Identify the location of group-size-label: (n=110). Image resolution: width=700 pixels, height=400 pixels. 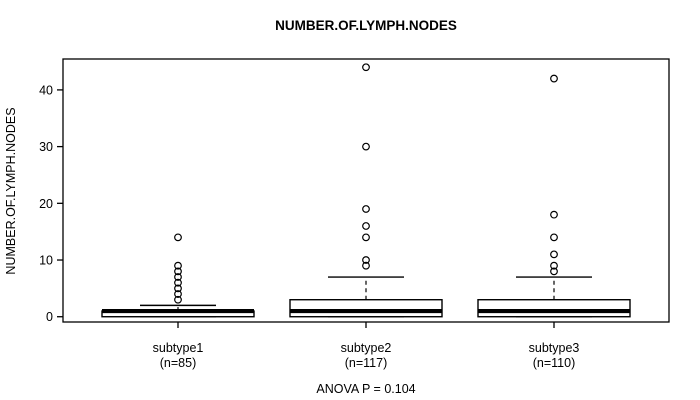
(554, 363).